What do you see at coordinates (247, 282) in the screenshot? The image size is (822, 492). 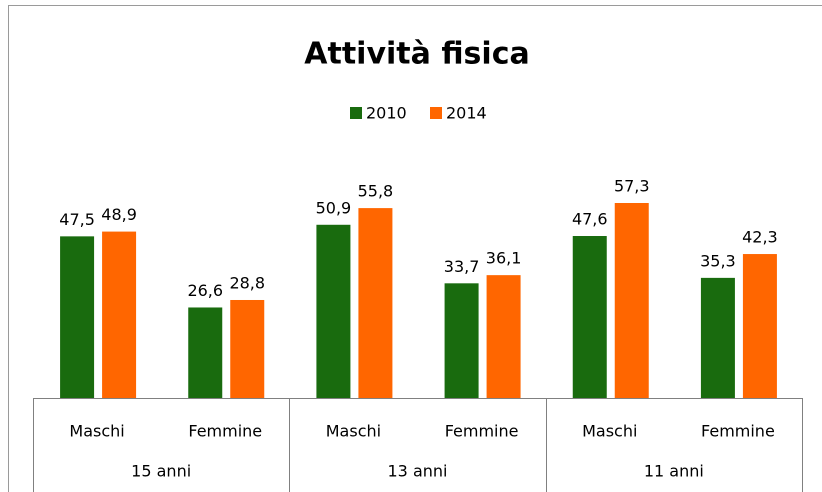 I see `data-label: 28,8` at bounding box center [247, 282].